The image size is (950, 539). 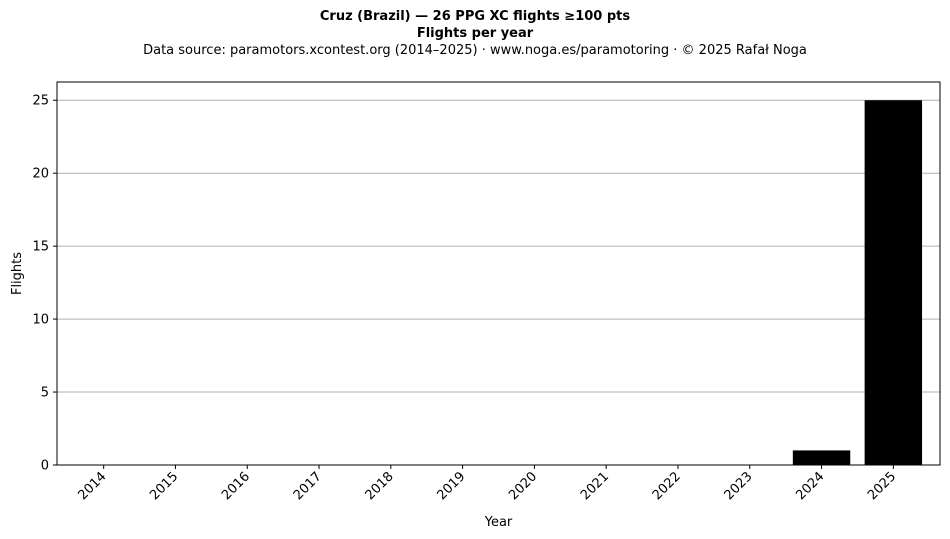 I want to click on x-tick-label: 2021, so click(x=595, y=486).